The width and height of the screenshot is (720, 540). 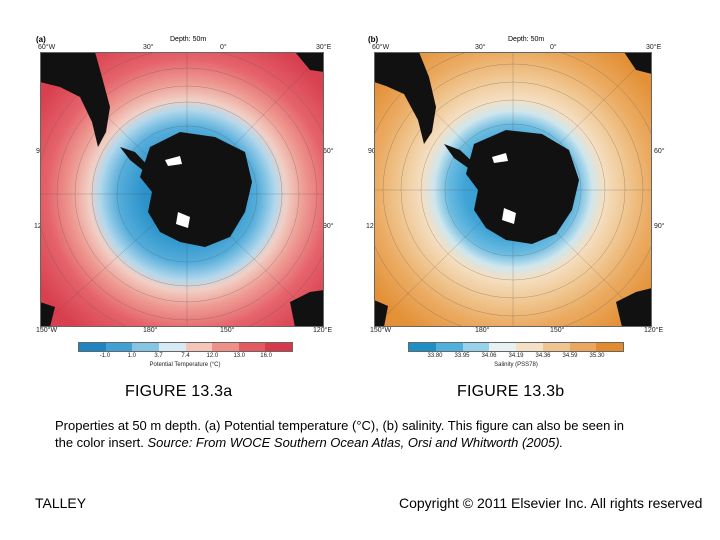 I want to click on colorbar-tick: 34.36, so click(x=543, y=356).